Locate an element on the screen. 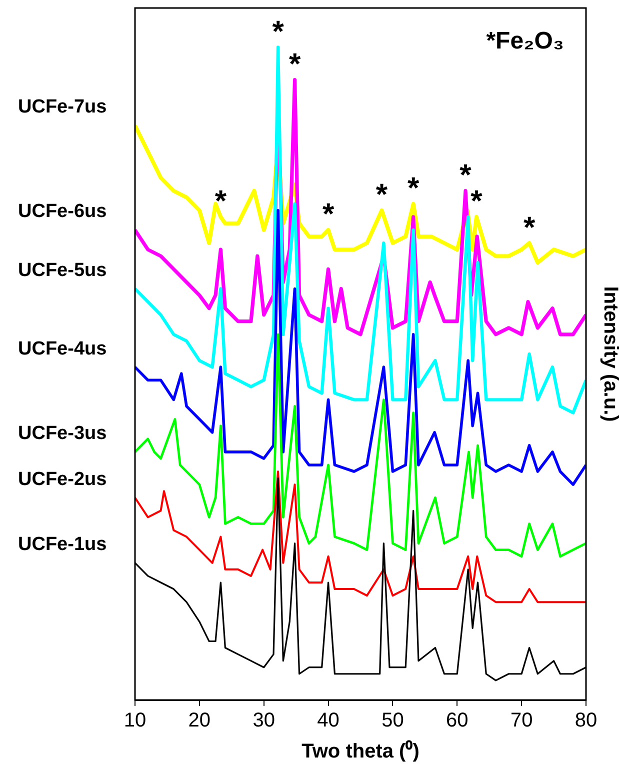  series-label: UCFe-6us is located at coordinates (62, 211).